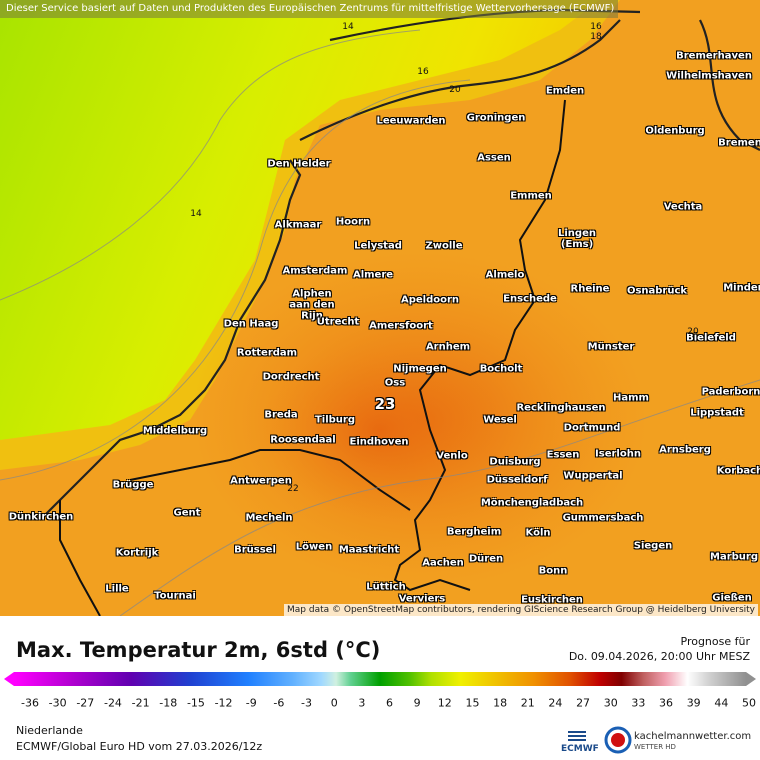  What do you see at coordinates (530, 299) in the screenshot?
I see `city-label: Enschede` at bounding box center [530, 299].